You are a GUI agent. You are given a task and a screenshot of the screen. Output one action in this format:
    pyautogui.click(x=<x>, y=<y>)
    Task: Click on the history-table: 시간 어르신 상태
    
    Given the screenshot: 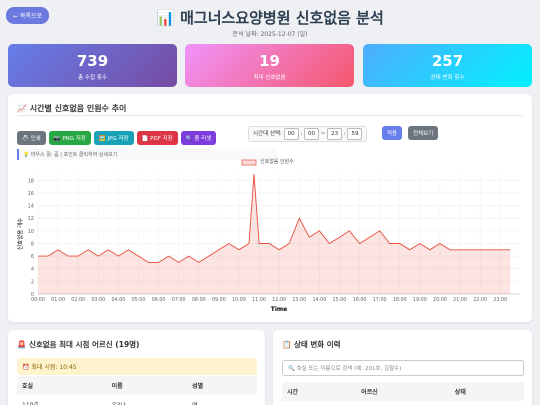 What is the action you would take?
    pyautogui.click(x=403, y=391)
    